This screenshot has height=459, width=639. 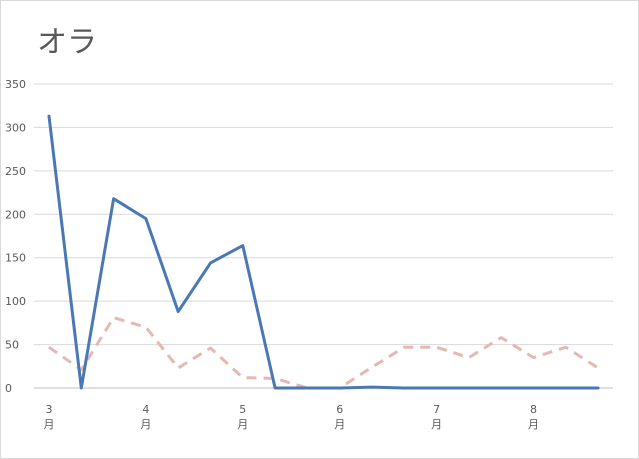 What do you see at coordinates (242, 409) in the screenshot?
I see `x-tick-label-5: 5` at bounding box center [242, 409].